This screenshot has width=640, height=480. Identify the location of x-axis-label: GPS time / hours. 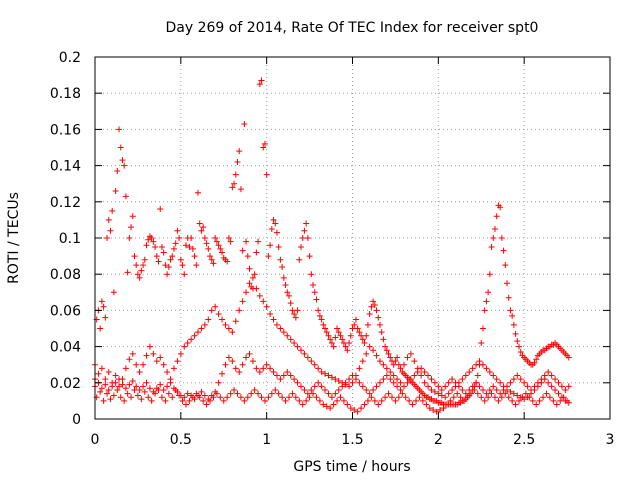
(351, 467).